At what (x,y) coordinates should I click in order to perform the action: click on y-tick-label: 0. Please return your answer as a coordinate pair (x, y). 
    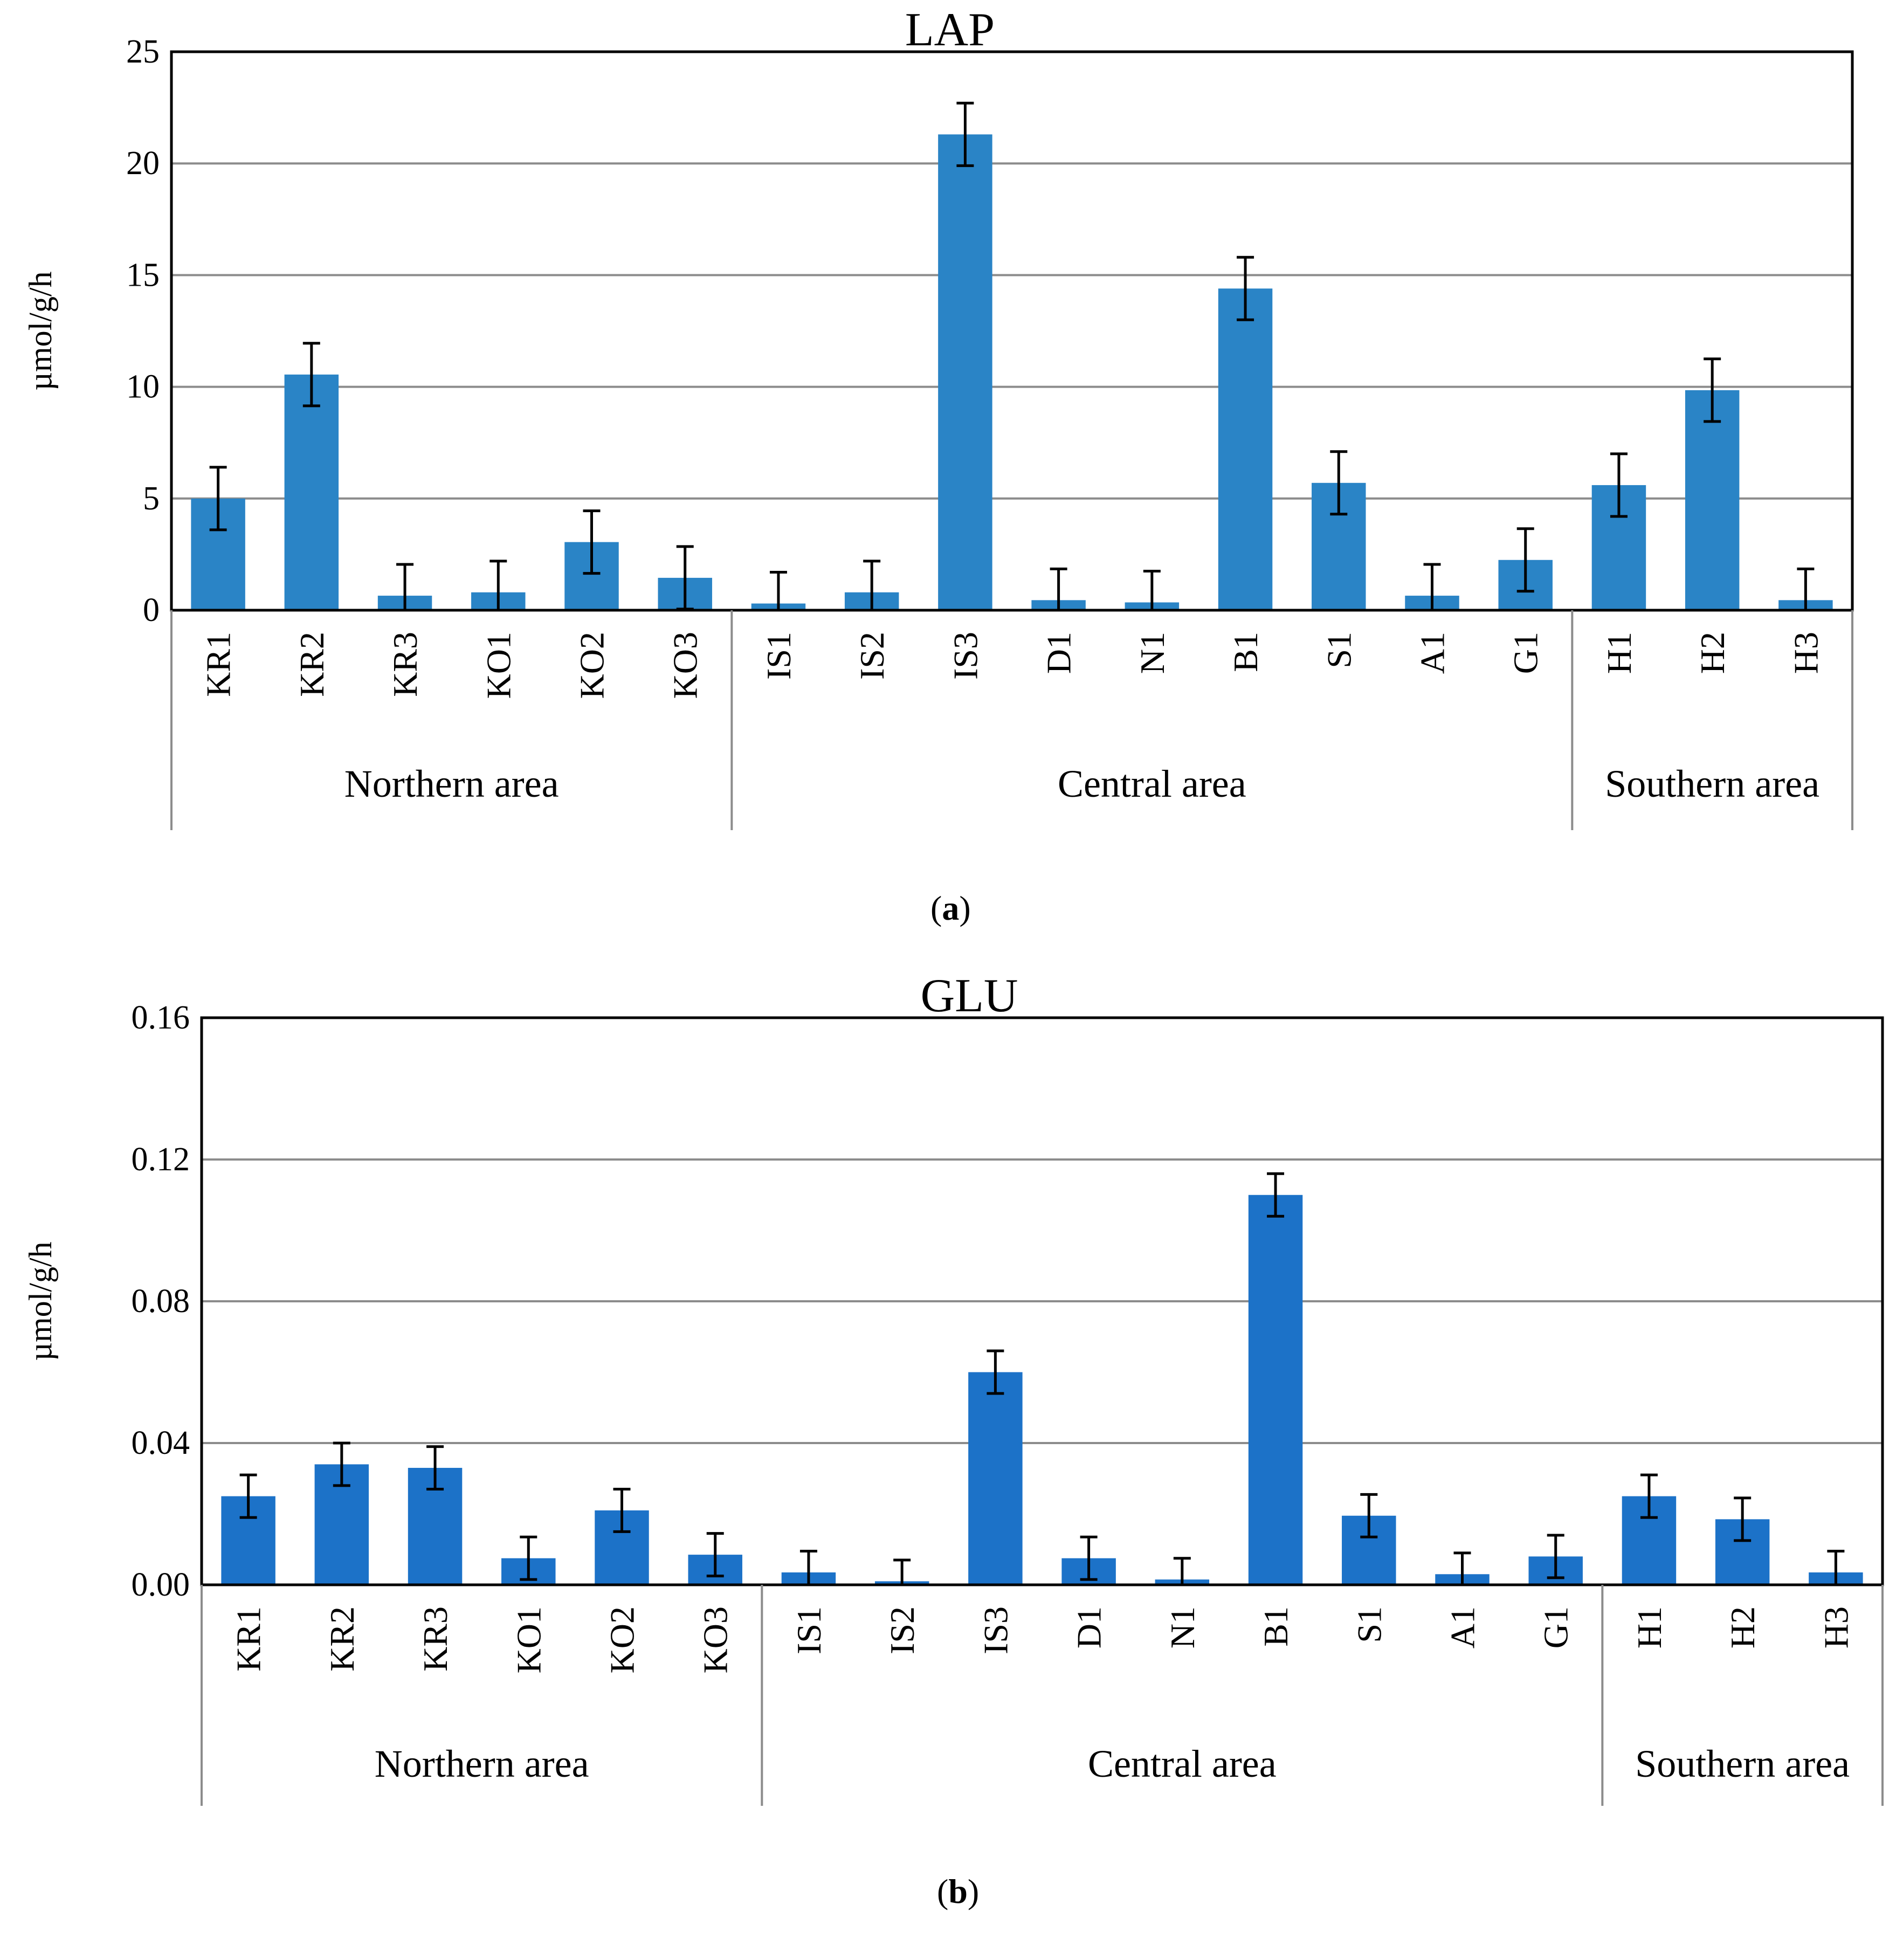
    Looking at the image, I should click on (151, 611).